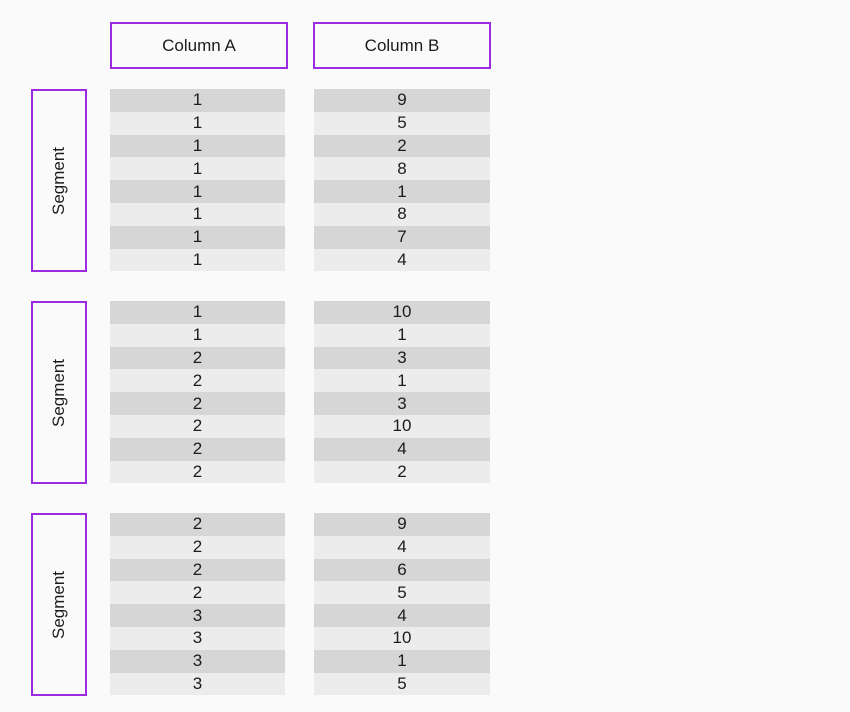 This screenshot has height=712, width=850. I want to click on segment-label-3: Segment, so click(59, 604).